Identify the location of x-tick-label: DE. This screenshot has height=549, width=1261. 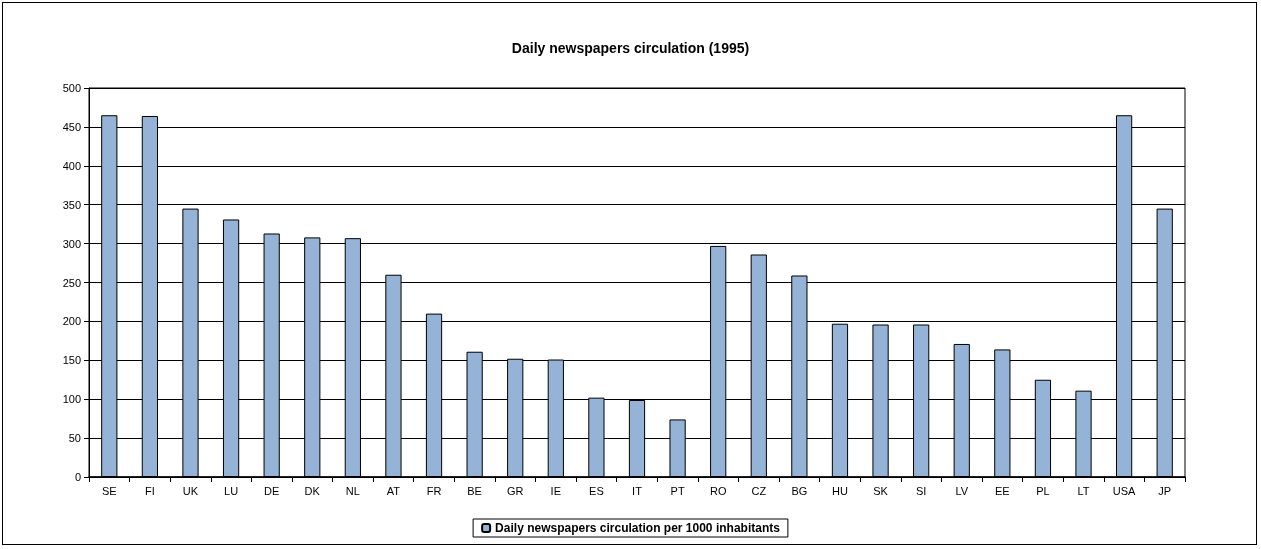
(272, 490).